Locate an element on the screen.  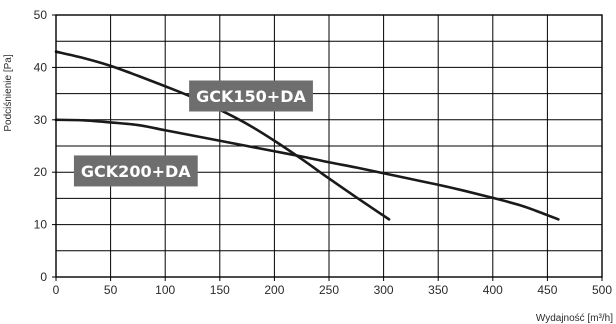
y-tick-label: 40 is located at coordinates (41, 67).